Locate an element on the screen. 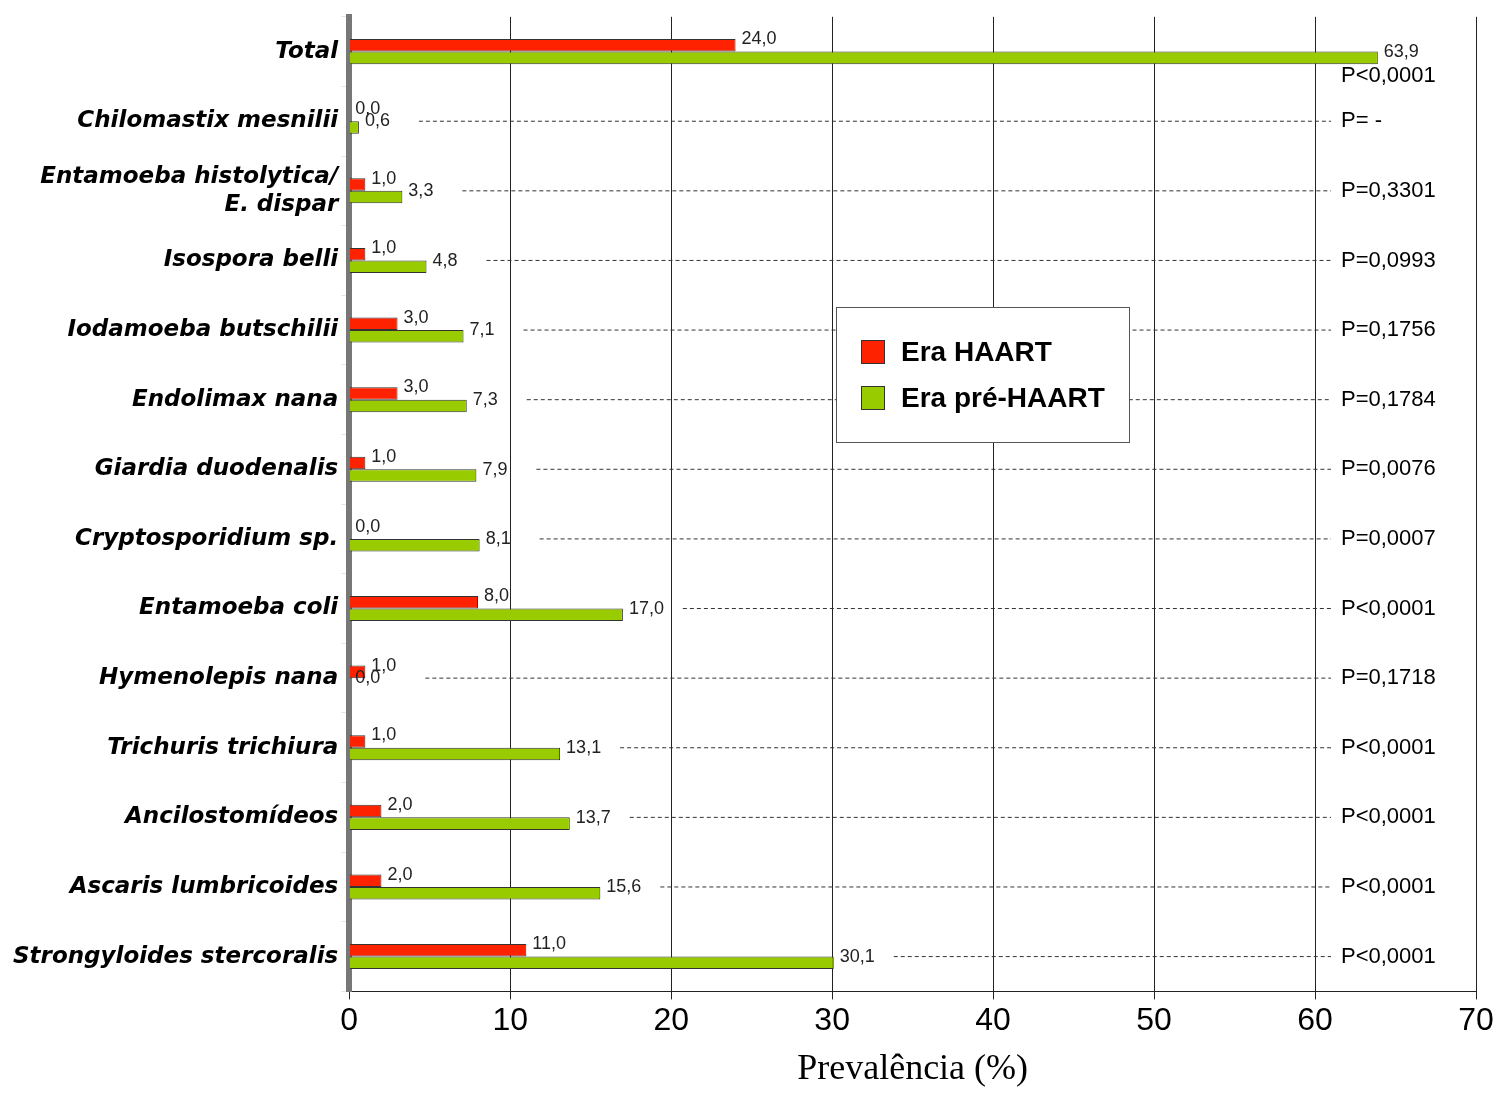 This screenshot has width=1501, height=1100. data-label: 7,1 is located at coordinates (482, 329).